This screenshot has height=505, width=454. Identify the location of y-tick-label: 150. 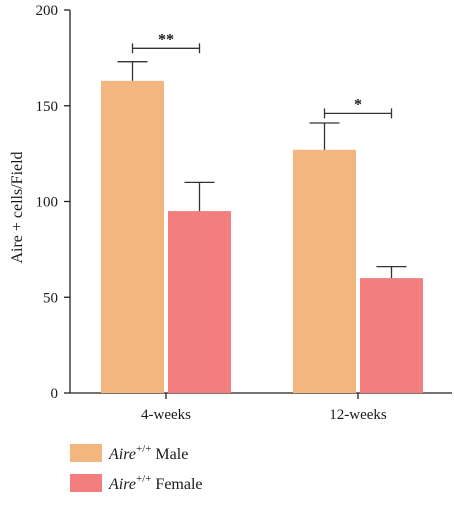
(47, 107).